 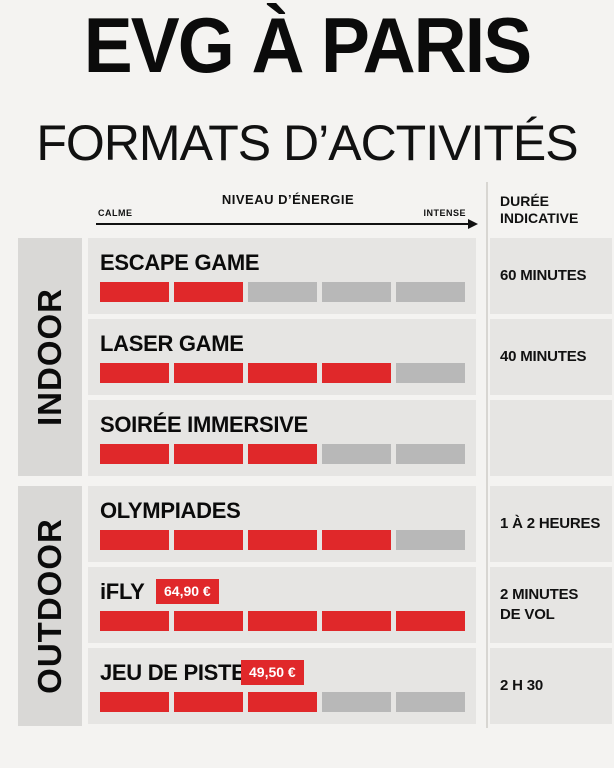 I want to click on duration-value: 2 MINUTES DE VOL, so click(x=539, y=604).